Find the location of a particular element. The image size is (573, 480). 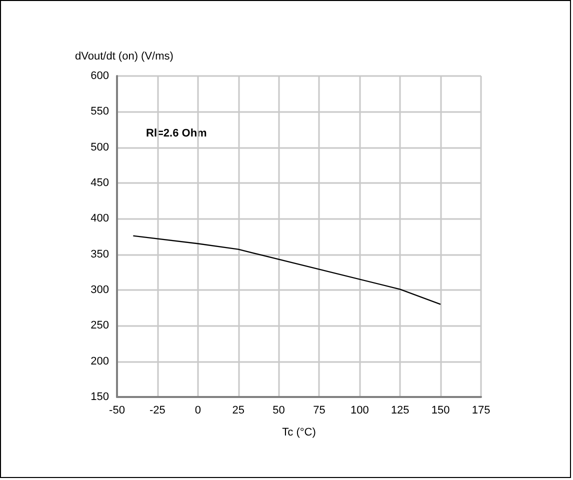

y-tick-label: 500 is located at coordinates (99, 147).